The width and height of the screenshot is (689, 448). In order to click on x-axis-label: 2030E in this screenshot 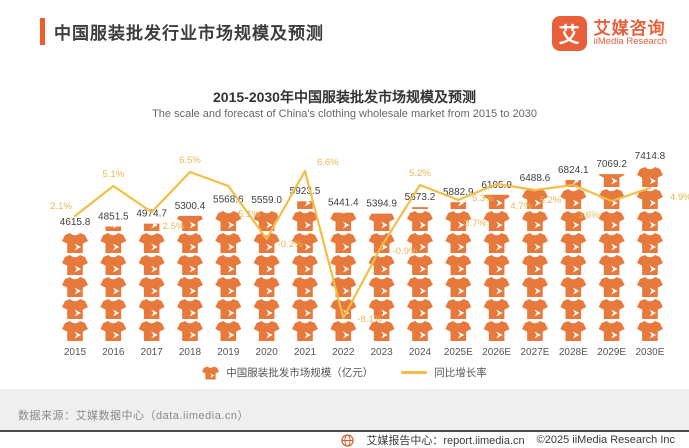, I will do `click(649, 352)`.